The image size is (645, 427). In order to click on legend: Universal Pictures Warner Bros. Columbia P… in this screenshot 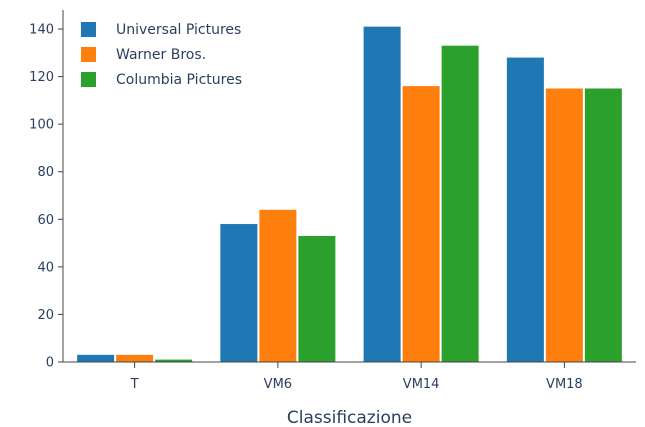, I will do `click(161, 55)`.